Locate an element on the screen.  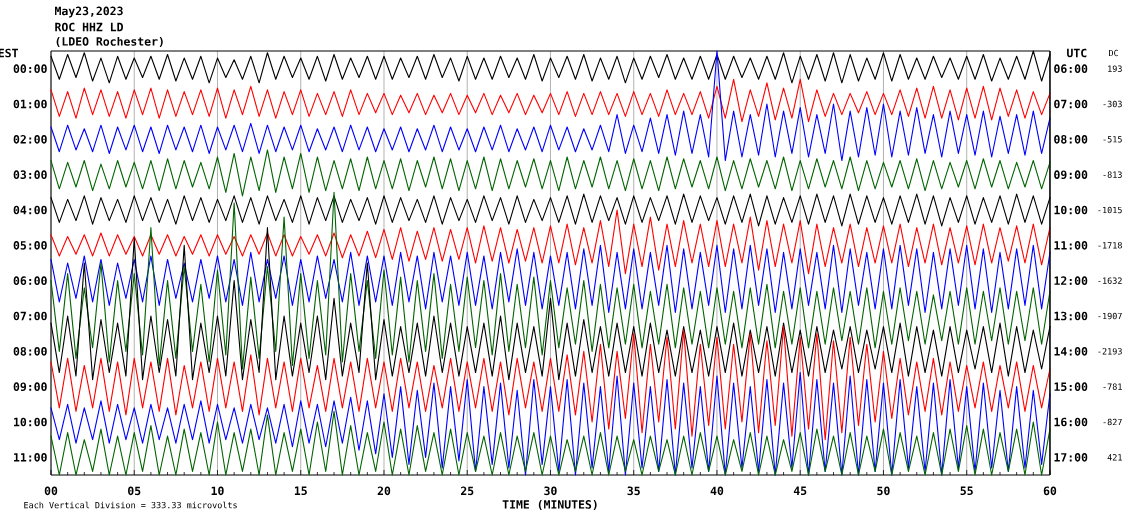
x-tick-label: 45 is located at coordinates (800, 491).